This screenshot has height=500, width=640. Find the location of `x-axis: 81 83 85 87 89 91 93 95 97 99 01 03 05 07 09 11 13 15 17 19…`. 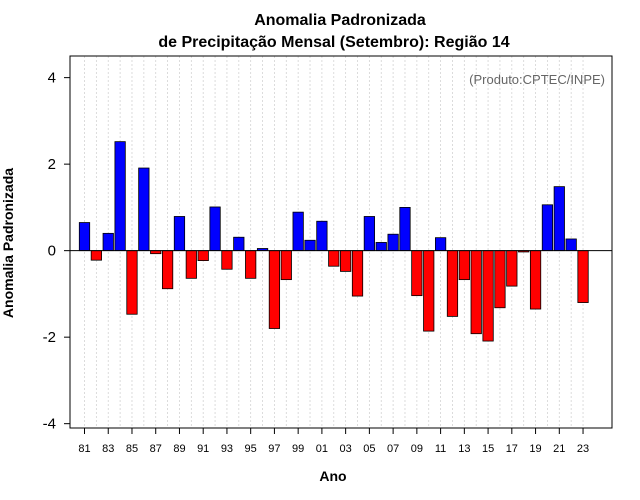

x-axis: 81 83 85 87 89 91 93 95 97 99 01 03 05 07 09 11 13 15 17 19… is located at coordinates (333, 441).